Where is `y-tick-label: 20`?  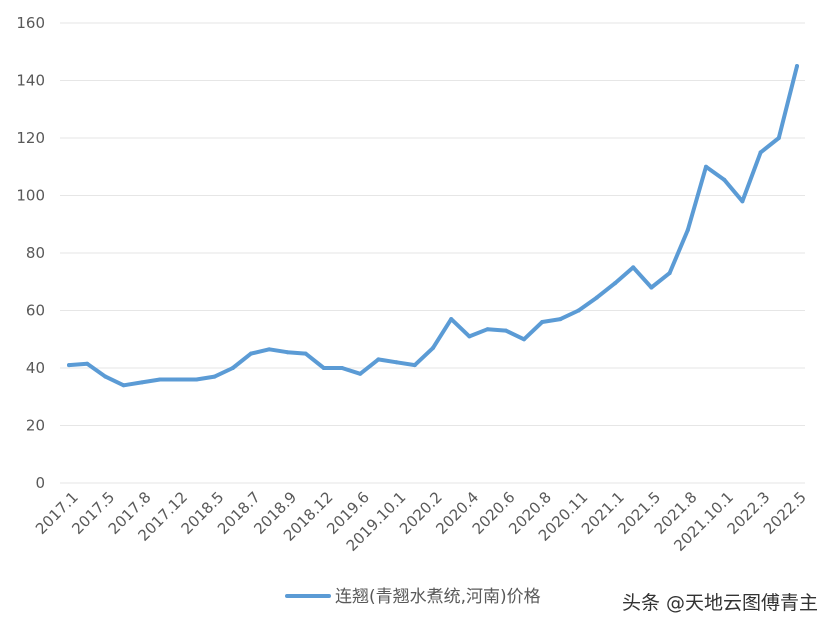 y-tick-label: 20 is located at coordinates (35, 426).